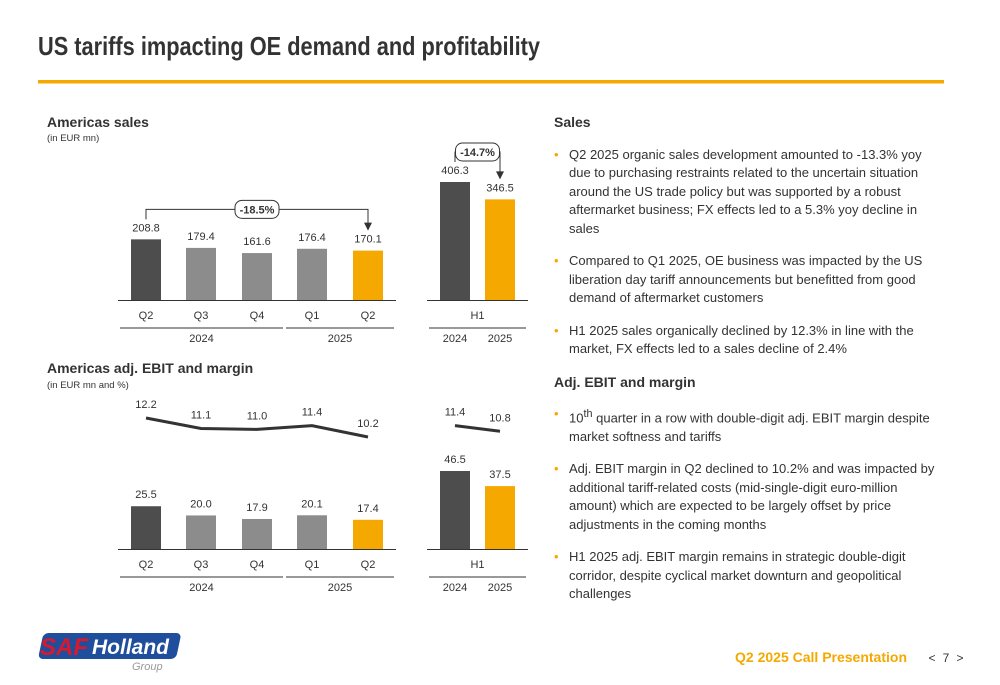 The image size is (1000, 685). What do you see at coordinates (146, 228) in the screenshot?
I see `bar-value-label: 208.8` at bounding box center [146, 228].